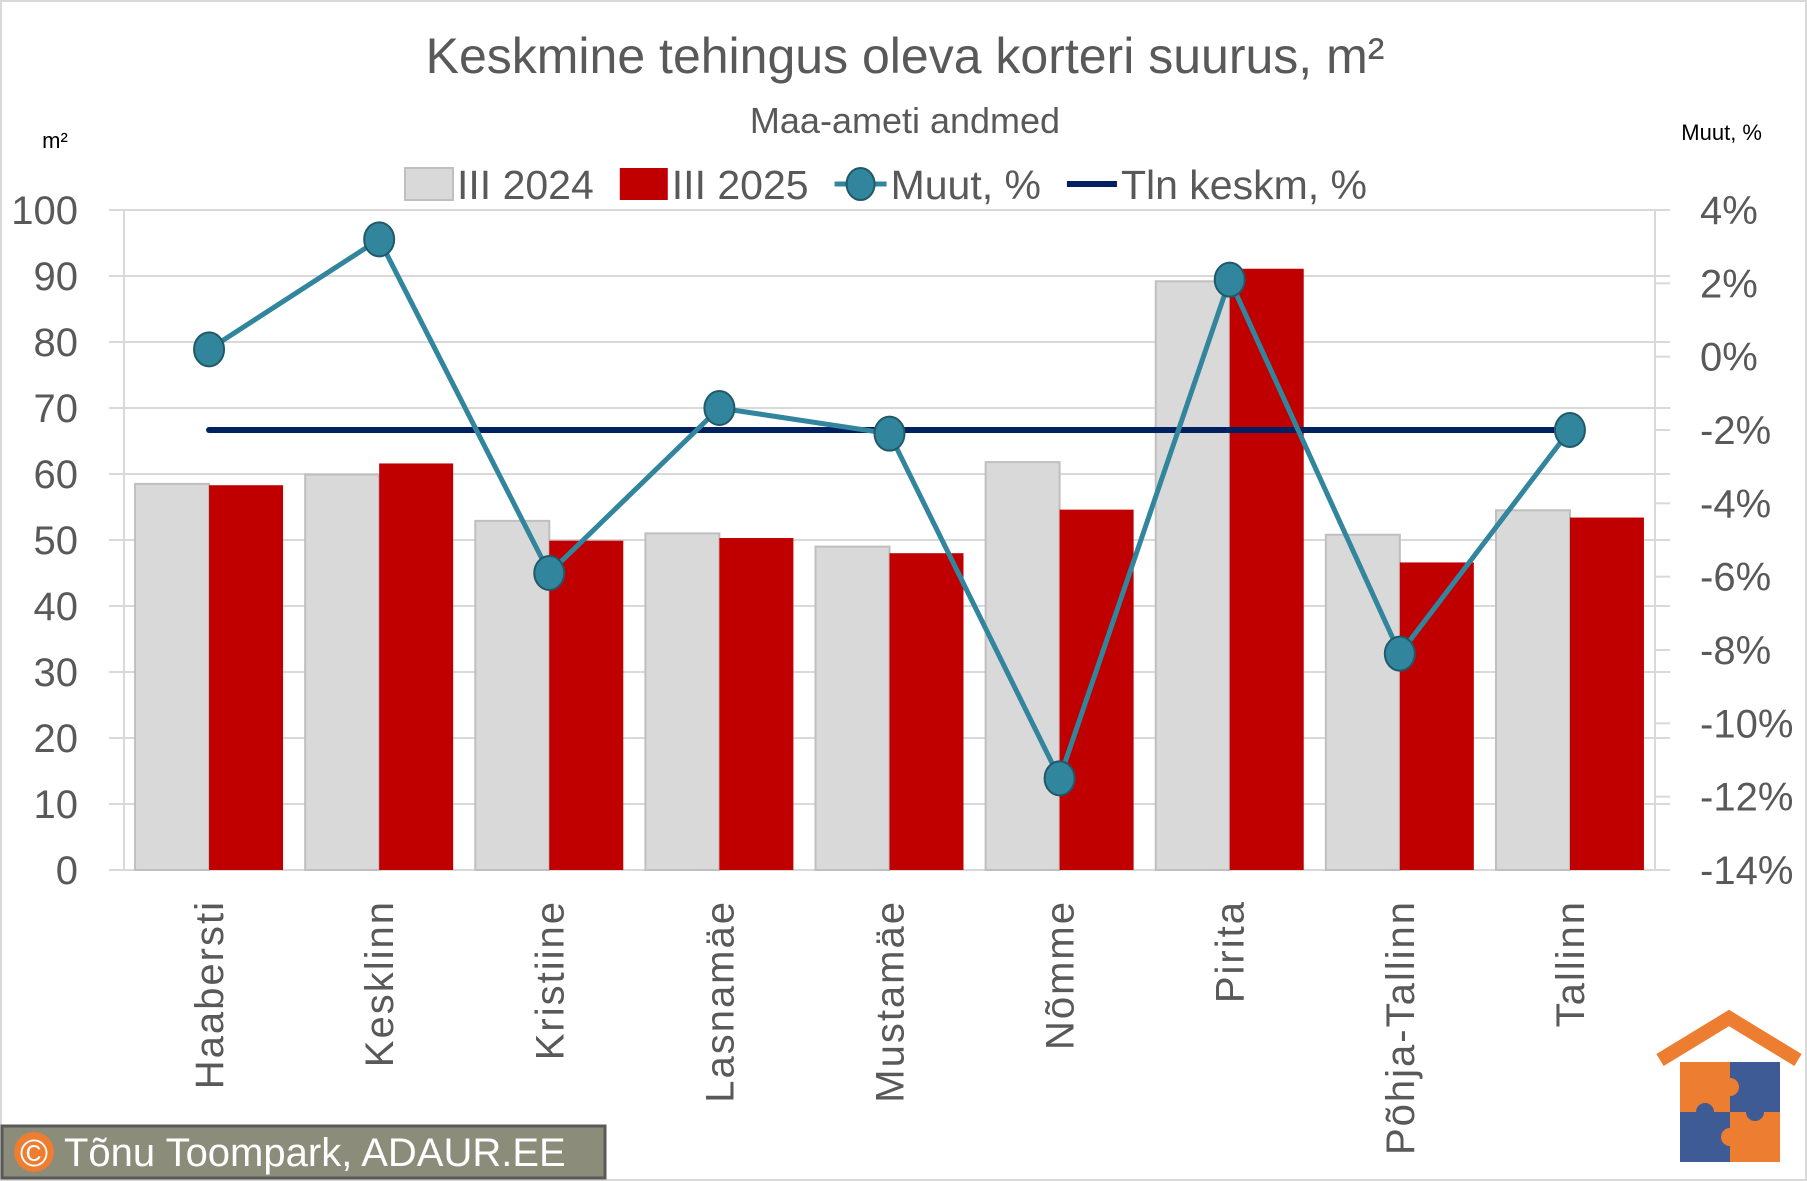 This screenshot has width=1807, height=1181. Describe the element at coordinates (1746, 798) in the screenshot. I see `y2-tick-label: -12%` at that location.